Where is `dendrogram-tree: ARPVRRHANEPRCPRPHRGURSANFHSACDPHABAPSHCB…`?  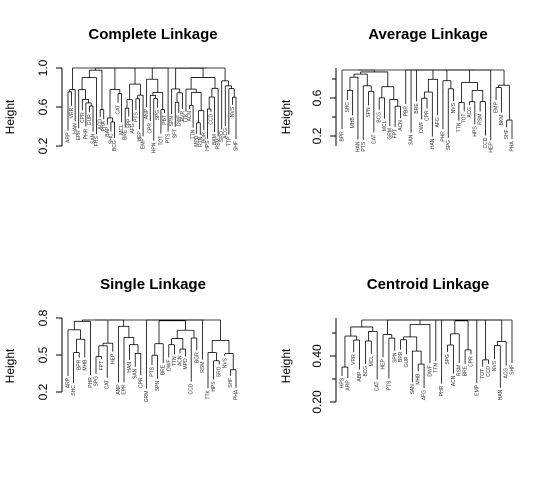
dendrogram-tree: ARPVRRHANEPRCPRPHRGURSANFHSACDPHABAPSHCB… is located at coordinates (153, 110).